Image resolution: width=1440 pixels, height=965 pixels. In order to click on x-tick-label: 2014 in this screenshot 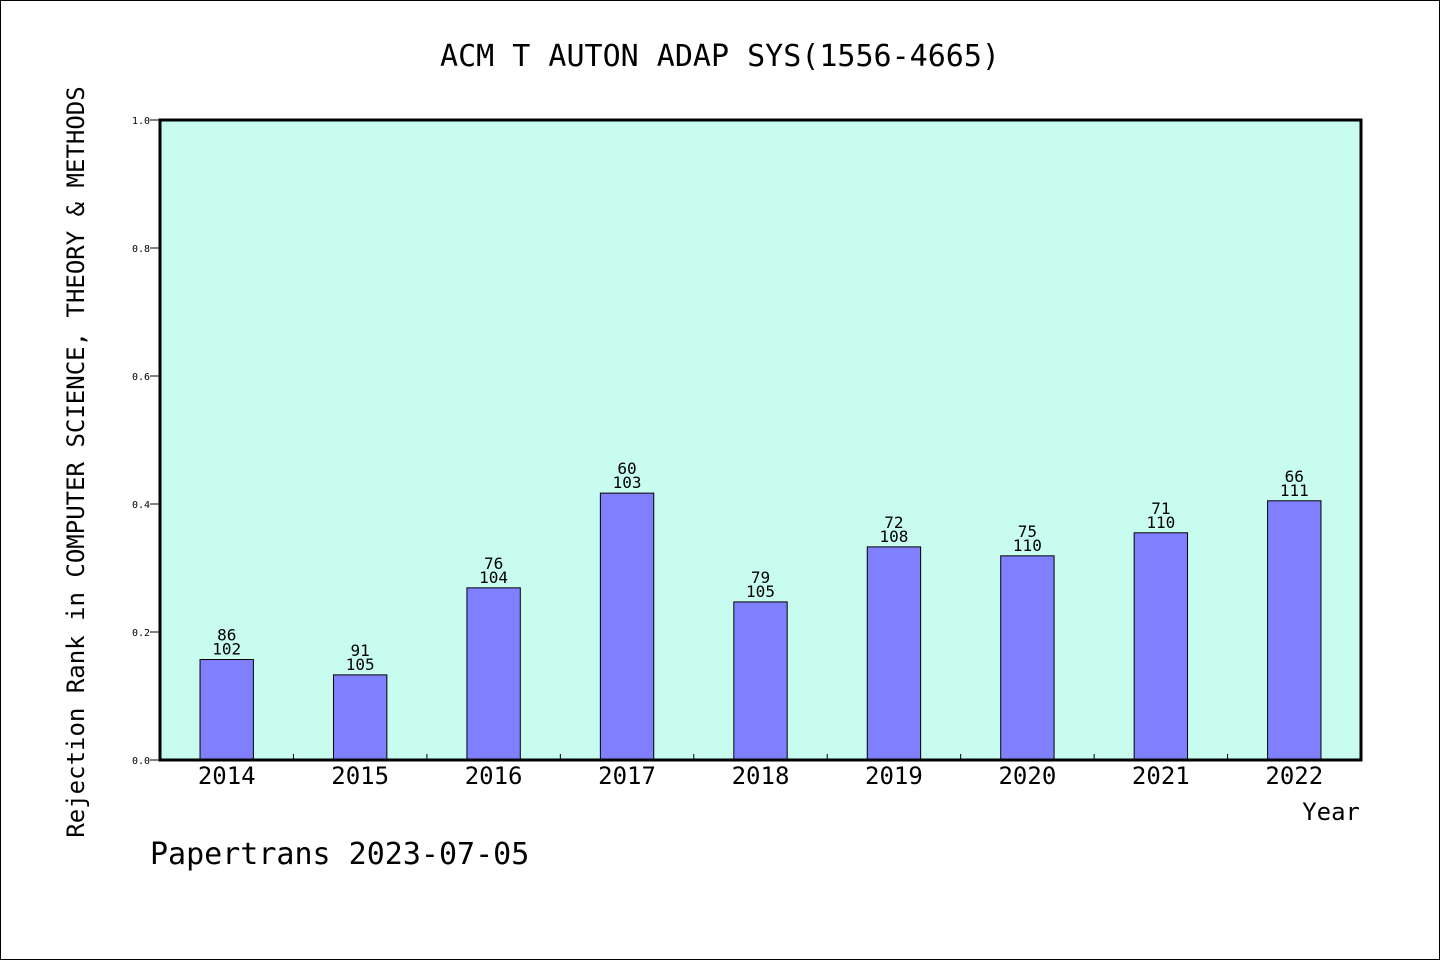, I will do `click(227, 776)`.